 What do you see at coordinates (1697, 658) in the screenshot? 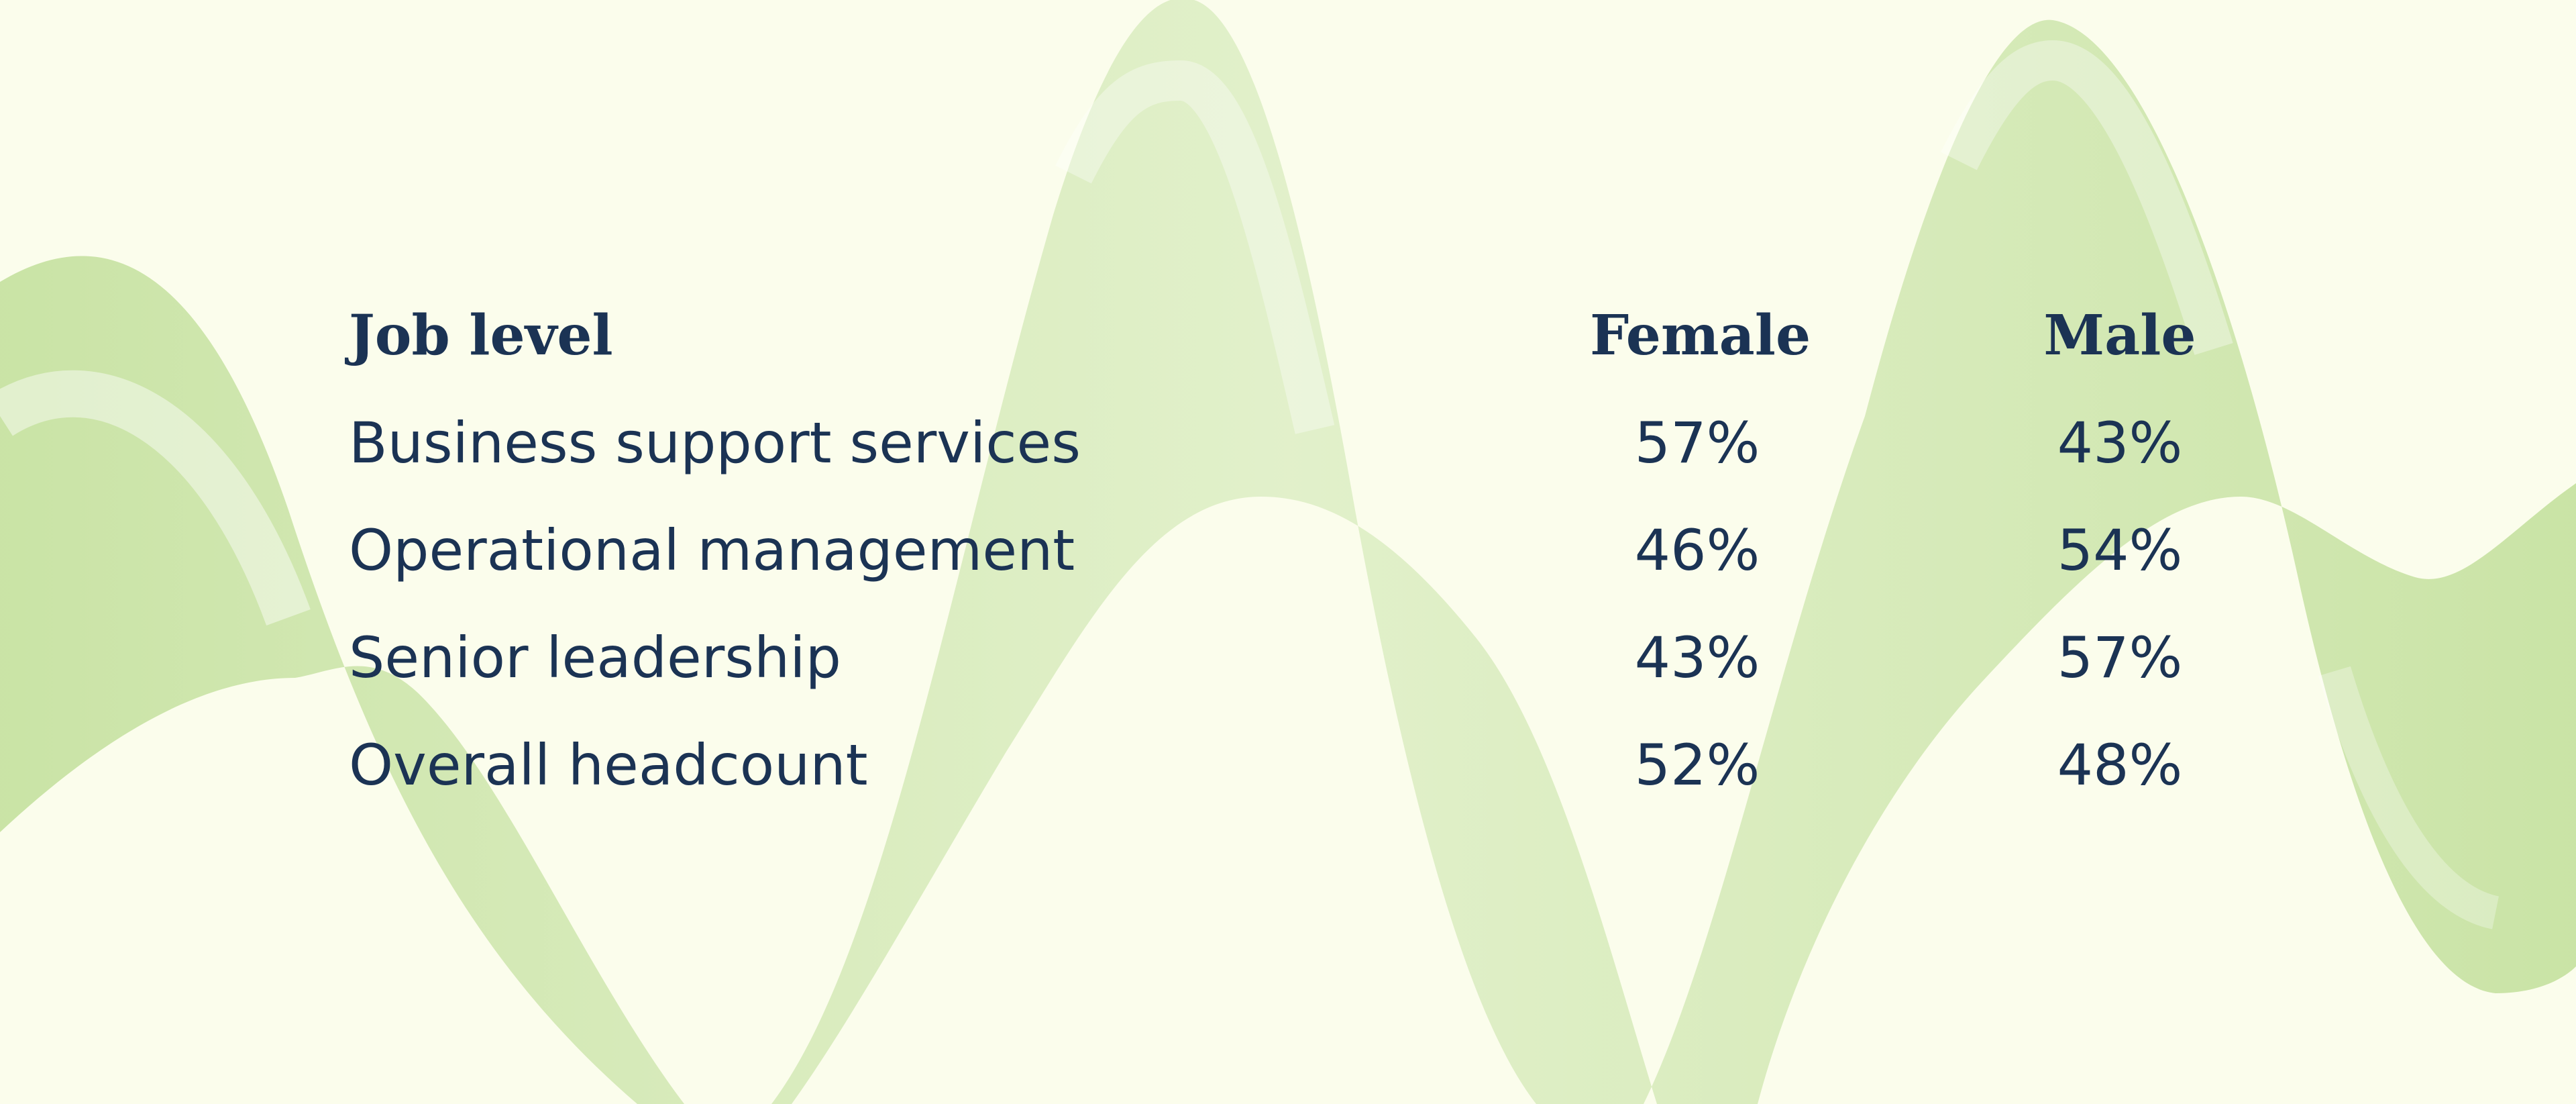
I see `female-value: 43%` at bounding box center [1697, 658].